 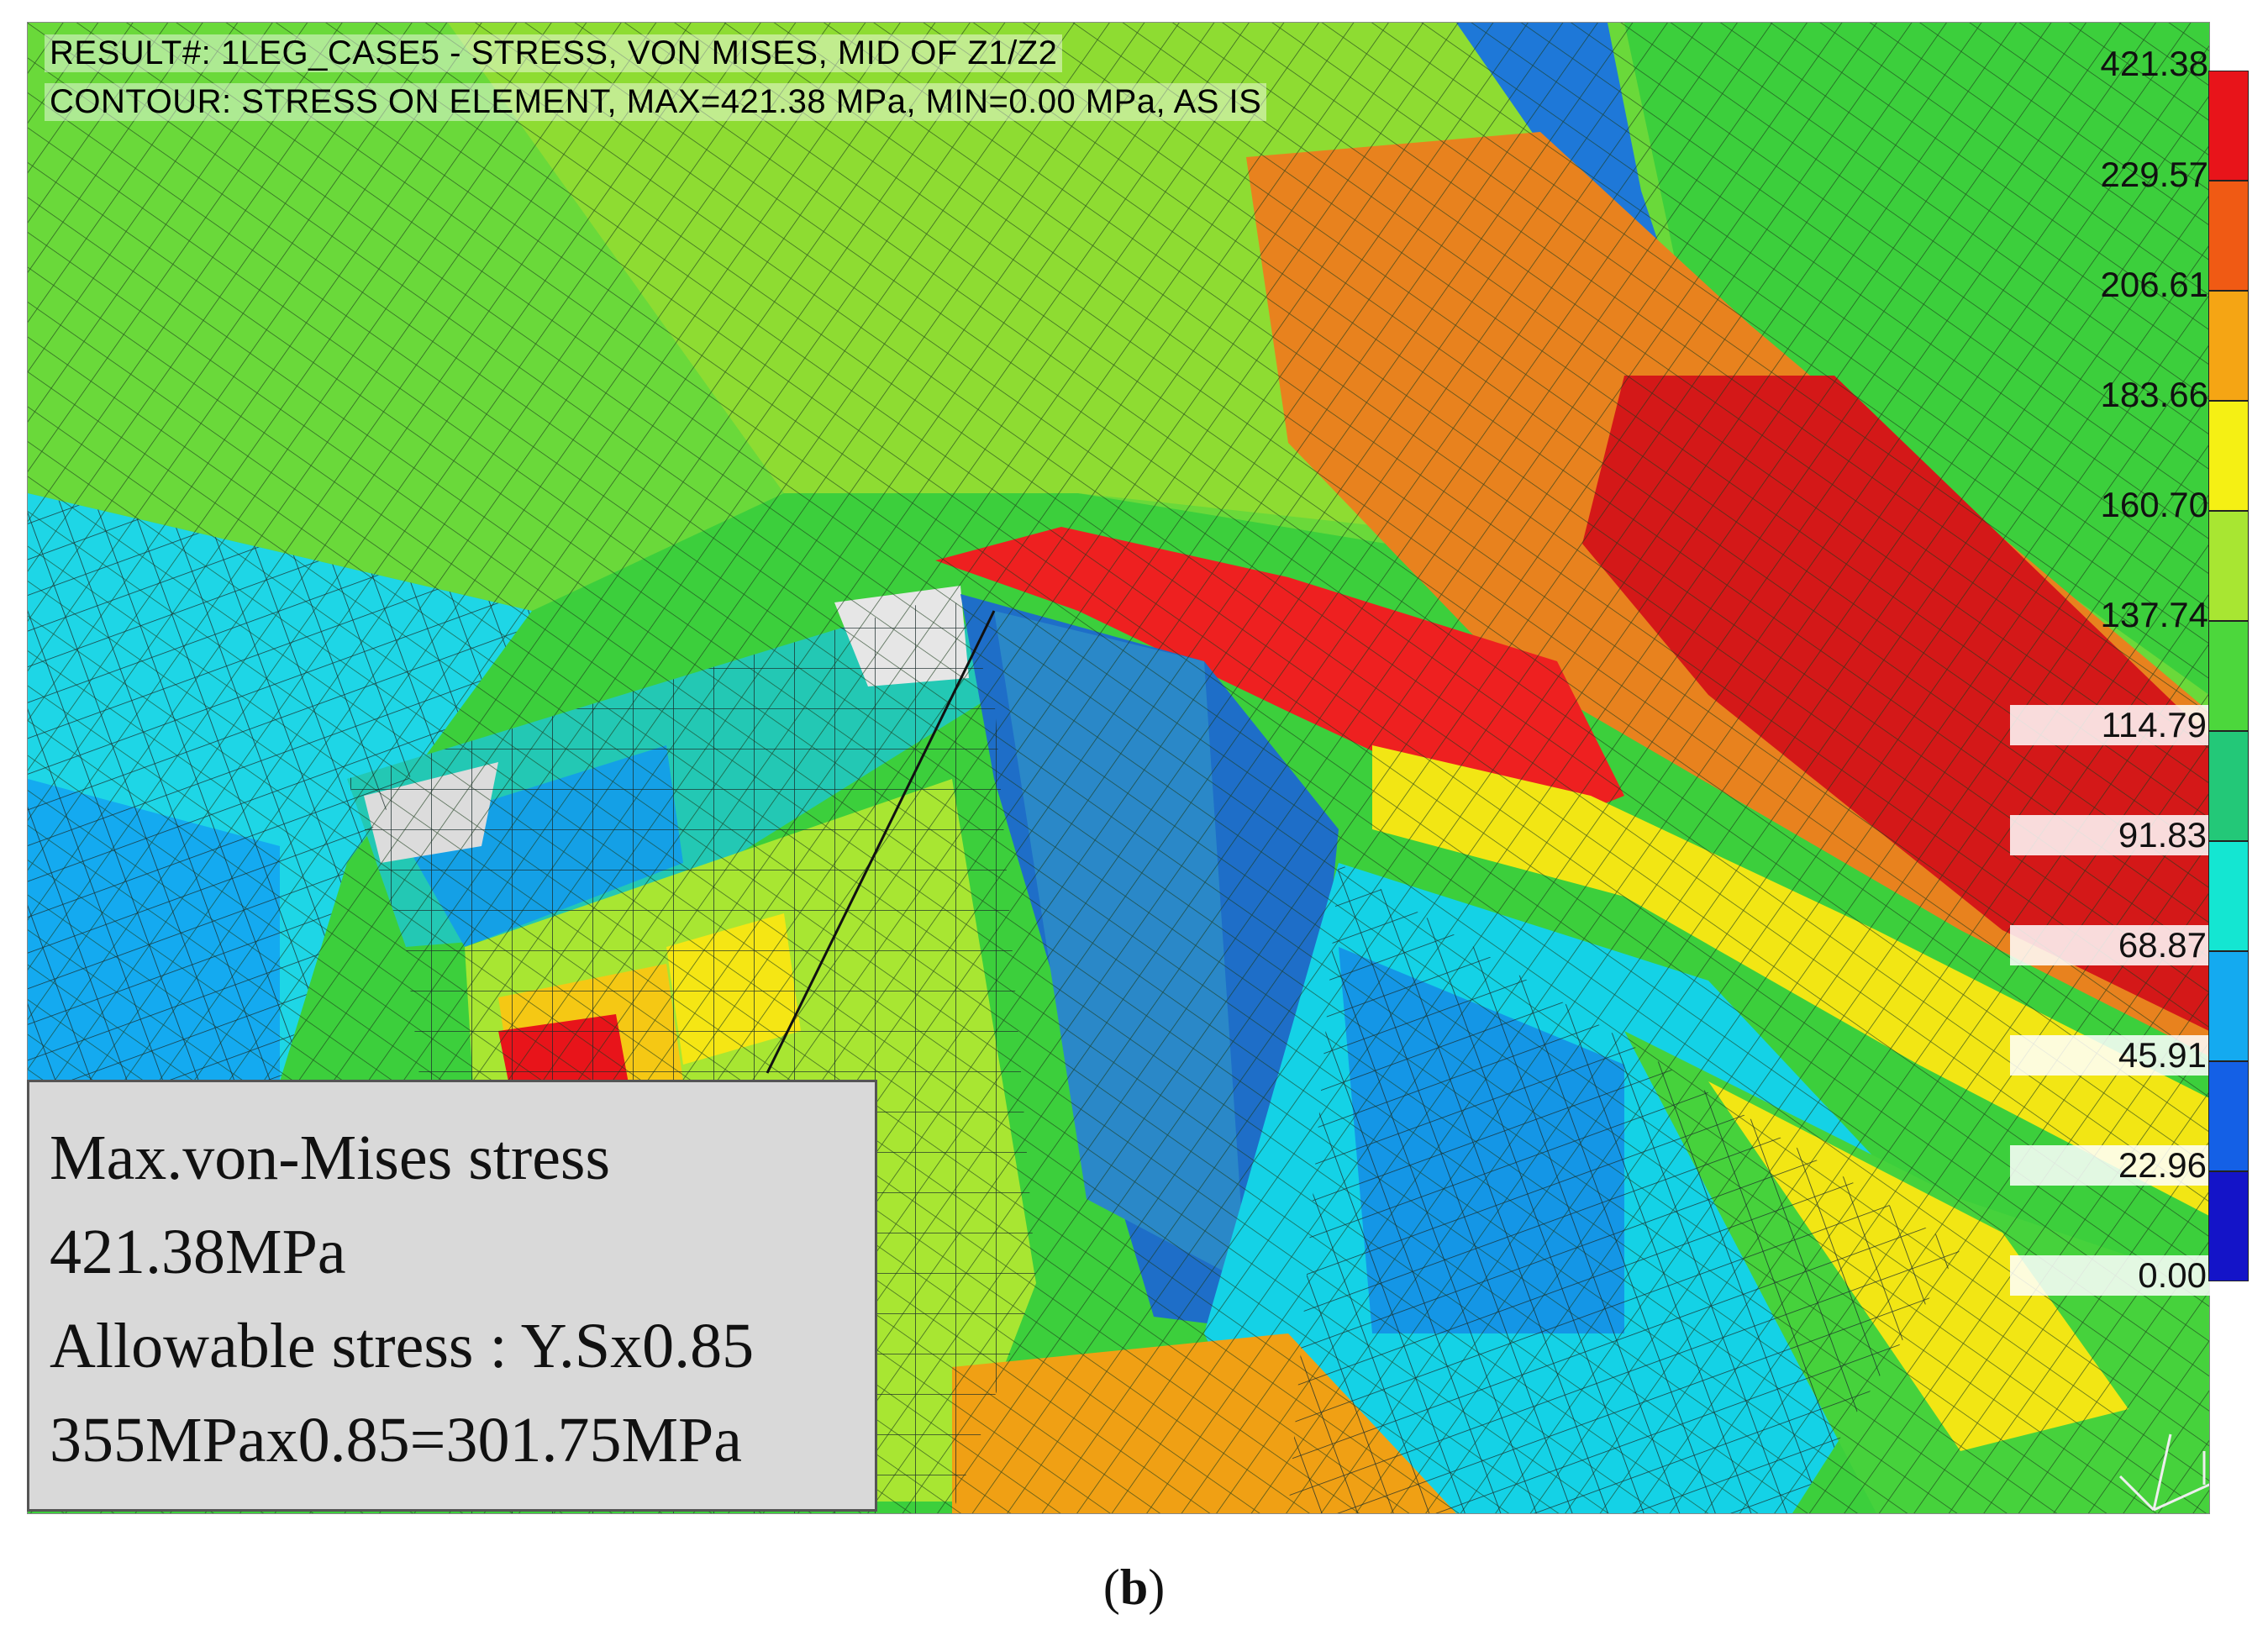 What do you see at coordinates (2110, 945) in the screenshot?
I see `legend-label: 68.87` at bounding box center [2110, 945].